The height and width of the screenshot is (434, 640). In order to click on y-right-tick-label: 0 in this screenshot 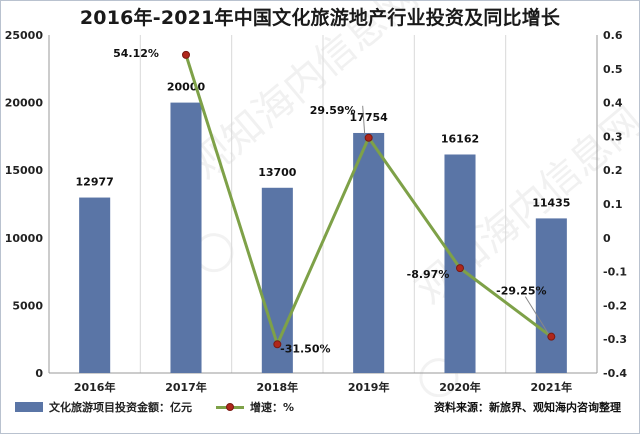, I will do `click(607, 238)`.